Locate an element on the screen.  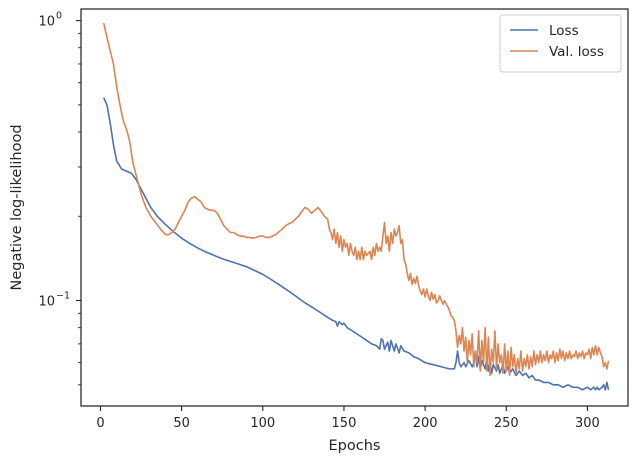
x-axis: 0 50 100 150 200 250 300 is located at coordinates (348, 418).